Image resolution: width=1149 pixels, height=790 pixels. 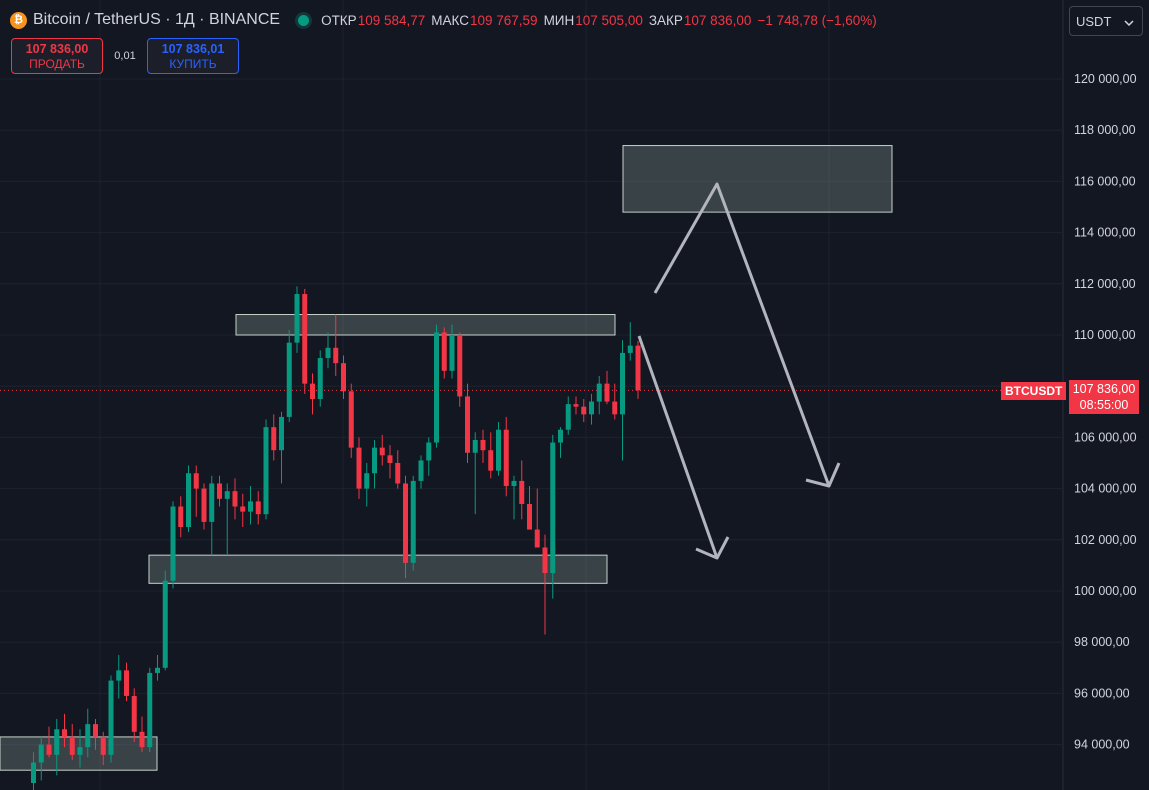 I want to click on buy-button: 107 836,01 КУПИТЬ, so click(x=193, y=56).